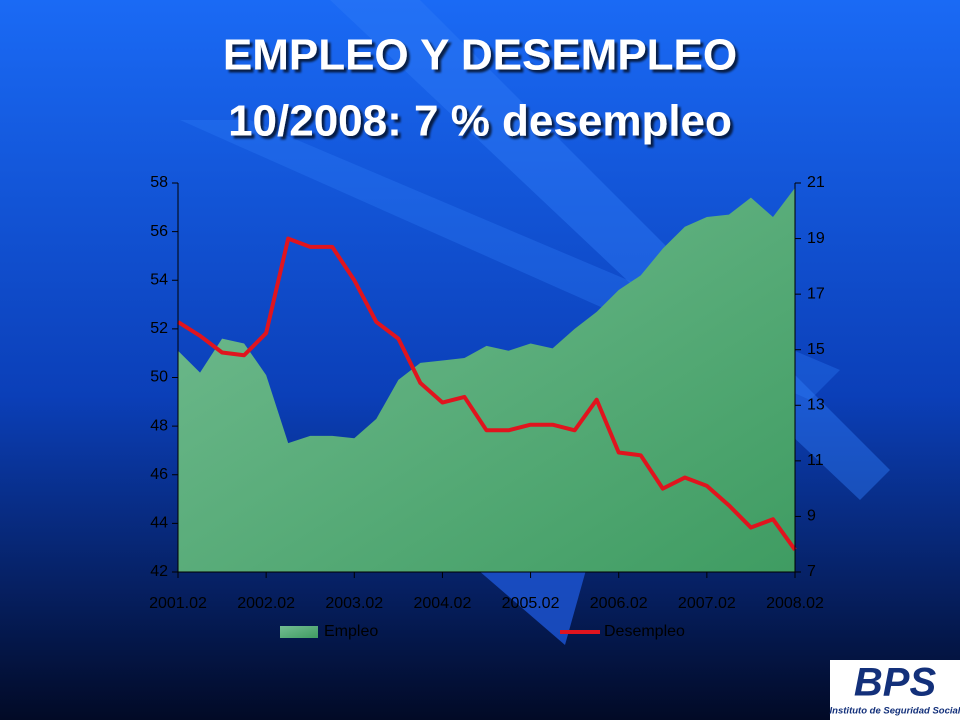  What do you see at coordinates (159, 377) in the screenshot?
I see `y-tick-label: 50` at bounding box center [159, 377].